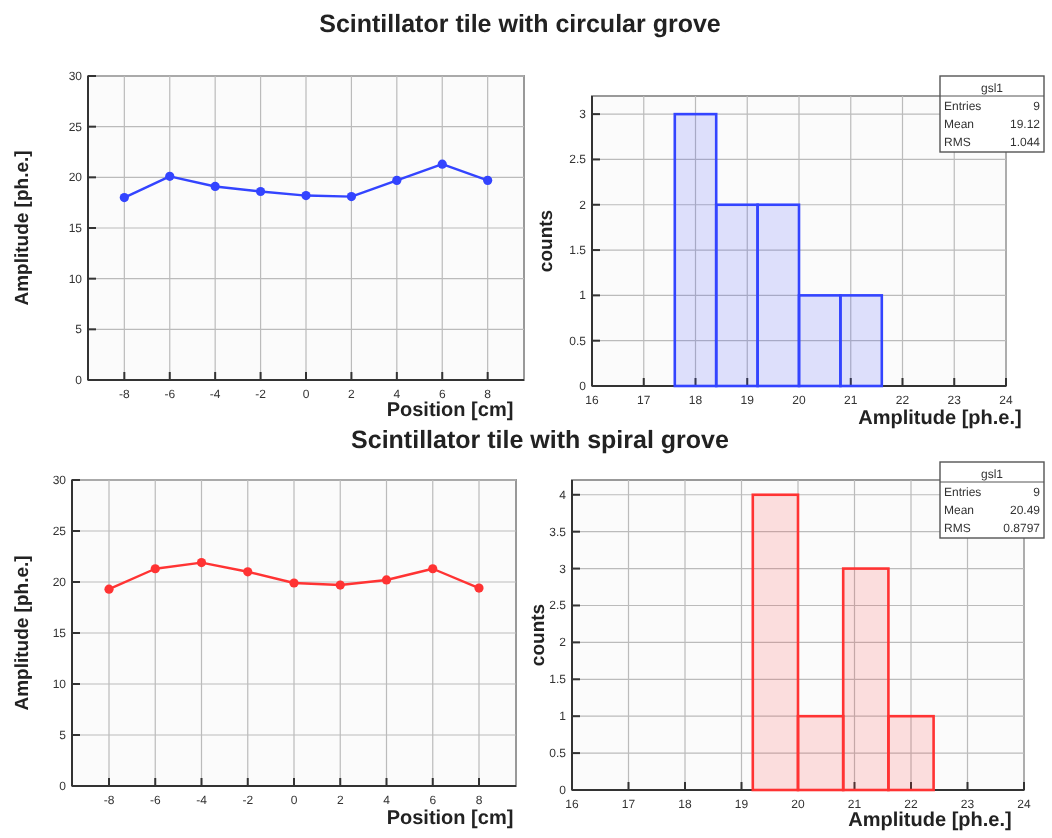 The height and width of the screenshot is (838, 1052). Describe the element at coordinates (540, 440) in the screenshot. I see `chart-title: Scintillator tile with spiral grove` at that location.